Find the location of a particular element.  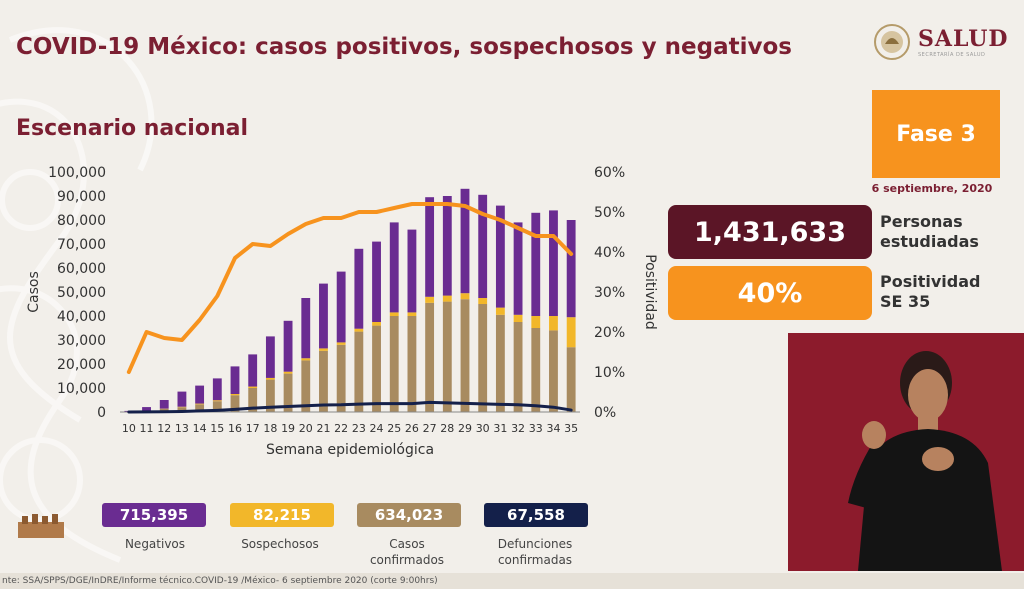

x-tick-label: 16 is located at coordinates (235, 428).